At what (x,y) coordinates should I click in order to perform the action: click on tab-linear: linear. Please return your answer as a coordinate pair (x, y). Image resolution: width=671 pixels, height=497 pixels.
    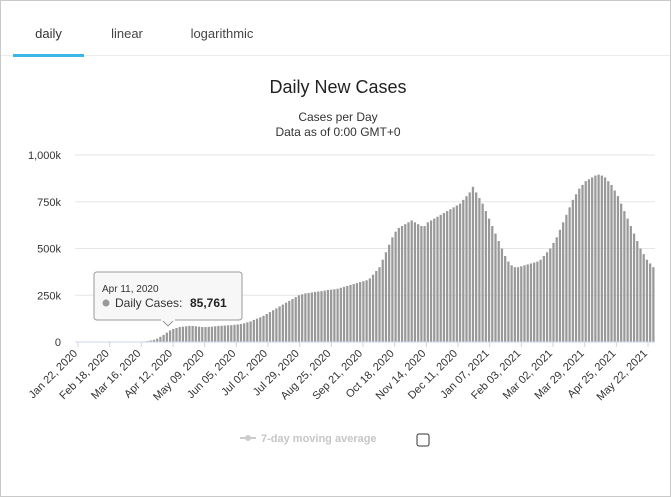
    Looking at the image, I should click on (127, 28).